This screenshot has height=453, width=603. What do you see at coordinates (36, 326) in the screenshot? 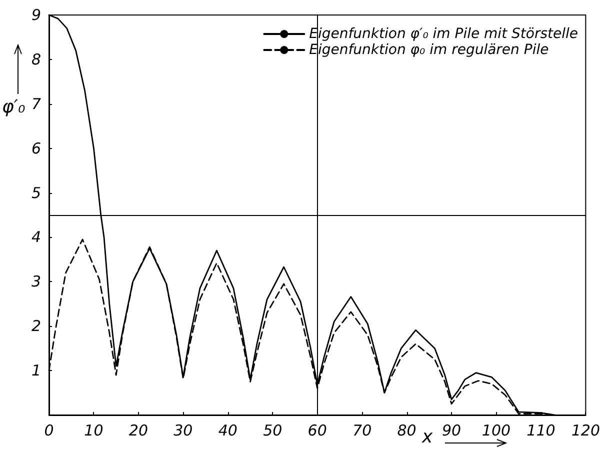
I see `y-tick-label: 2` at bounding box center [36, 326].